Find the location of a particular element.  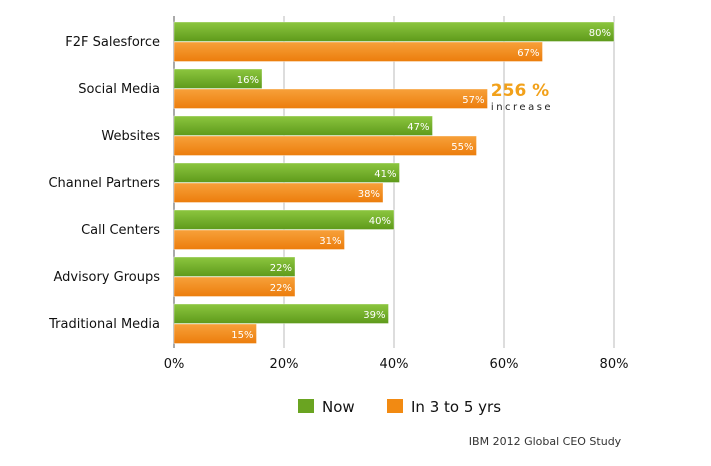

x-tick-label: 40% is located at coordinates (394, 364).